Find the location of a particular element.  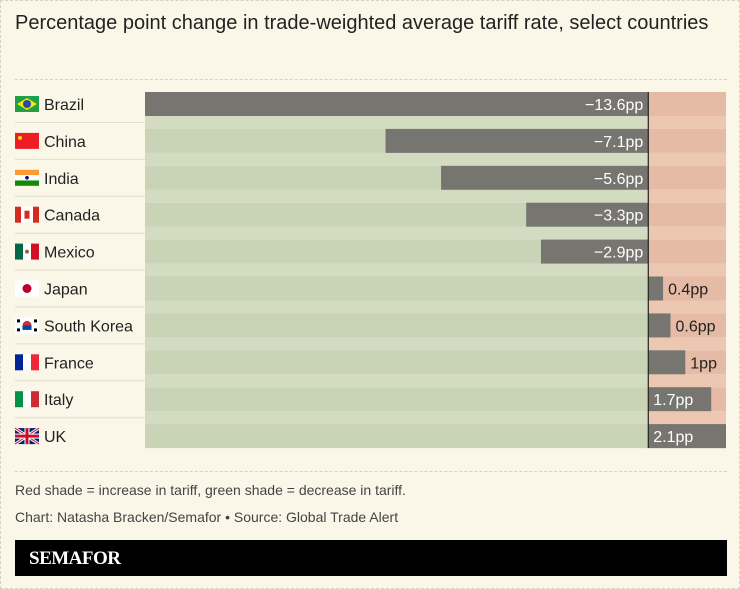

bar-france is located at coordinates (667, 362).